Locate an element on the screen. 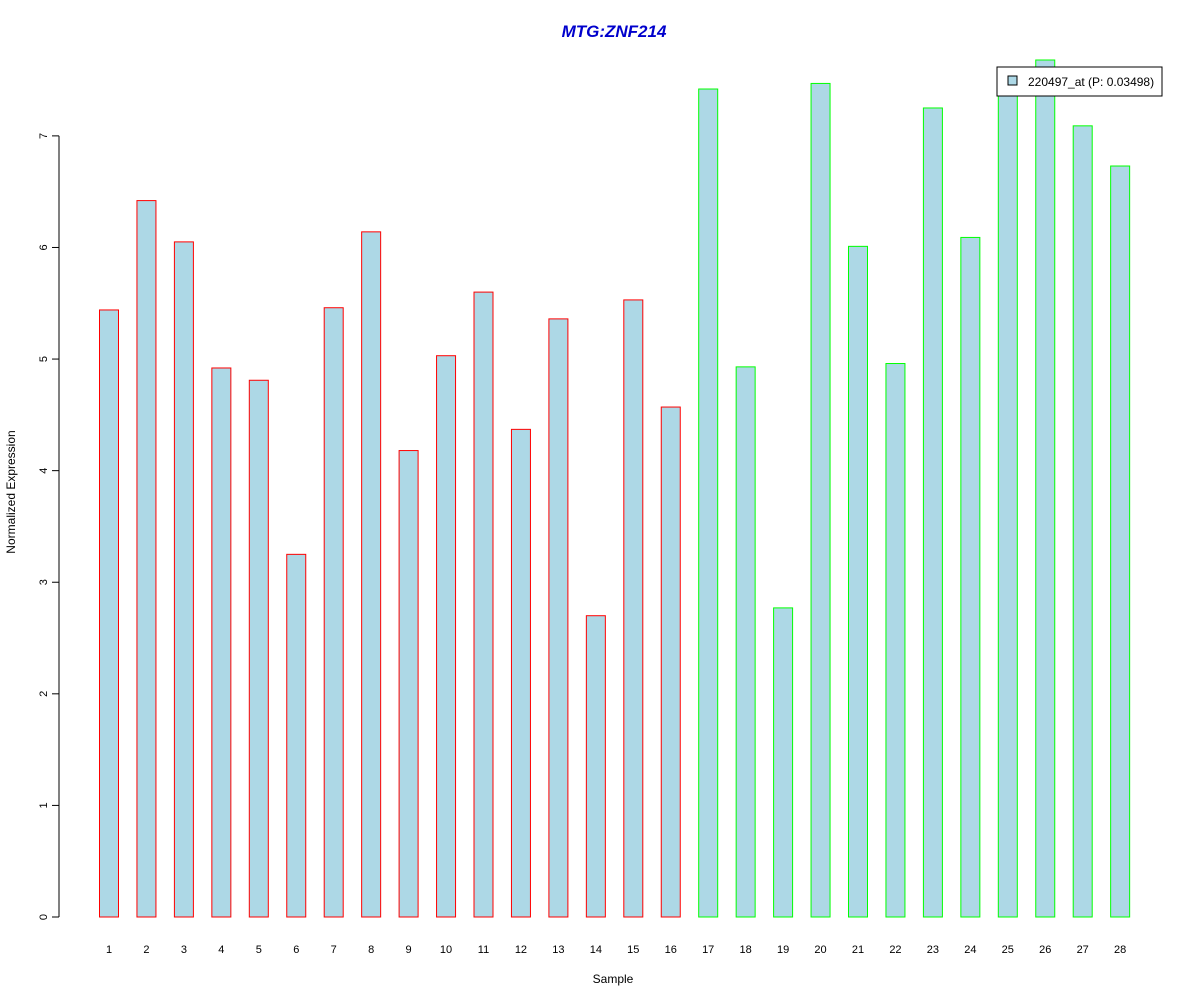 The image size is (1200, 1000). x-tick-label: 18 is located at coordinates (746, 950).